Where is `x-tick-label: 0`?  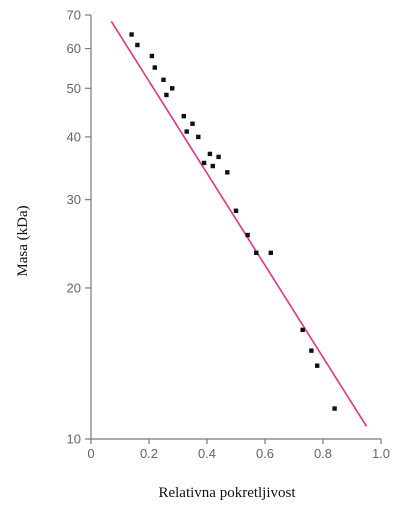
x-tick-label: 0 is located at coordinates (90, 453).